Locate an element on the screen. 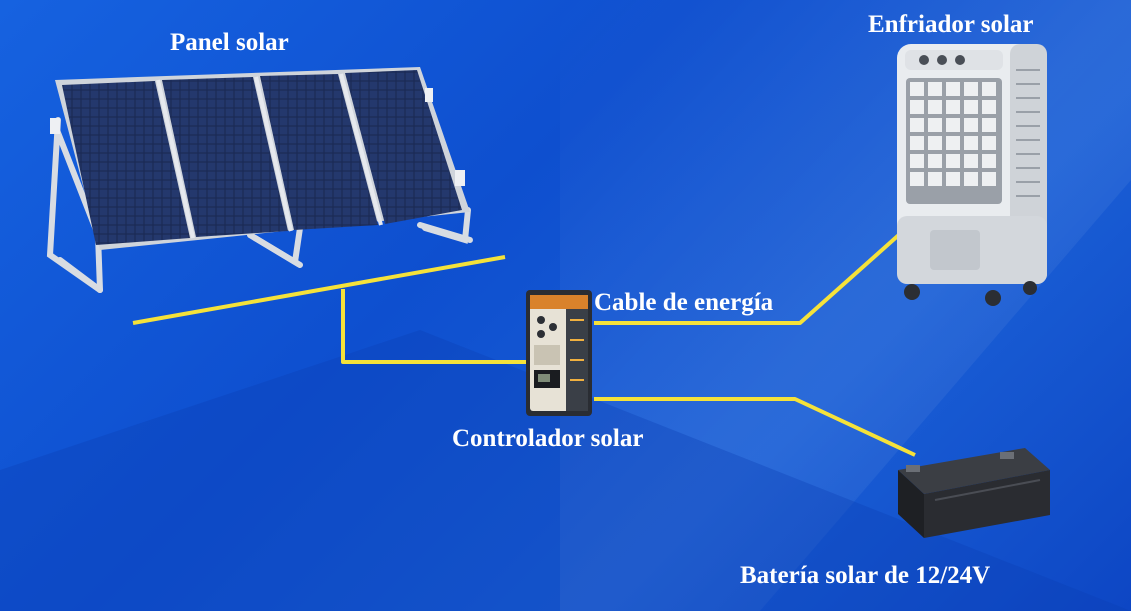  solar-panel-label: Panel solar is located at coordinates (229, 42).